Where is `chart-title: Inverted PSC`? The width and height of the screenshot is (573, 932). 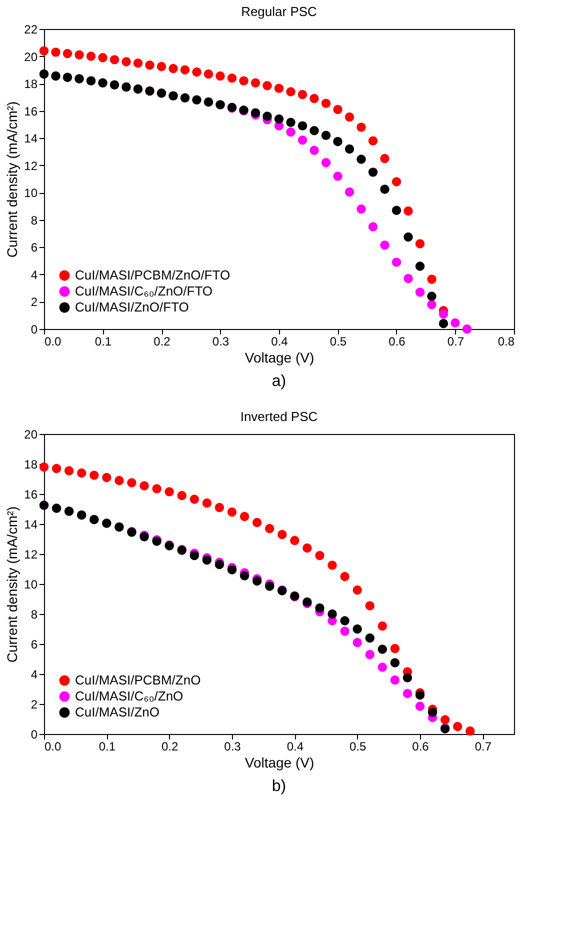
chart-title: Inverted PSC is located at coordinates (279, 416).